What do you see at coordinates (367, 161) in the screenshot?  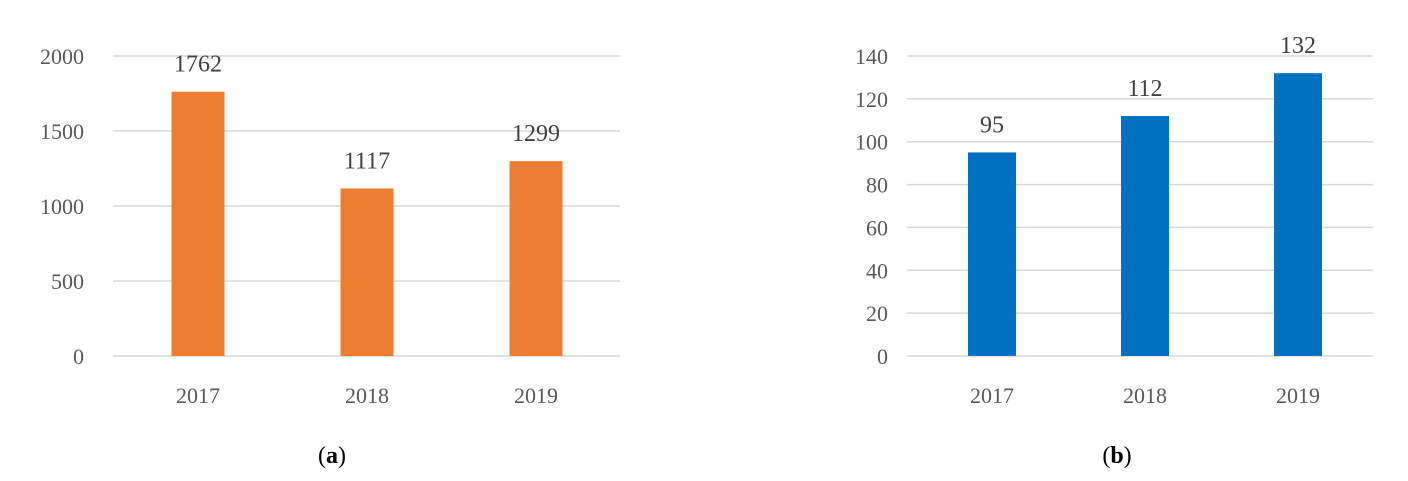 I see `data-label-2018: 1117` at bounding box center [367, 161].